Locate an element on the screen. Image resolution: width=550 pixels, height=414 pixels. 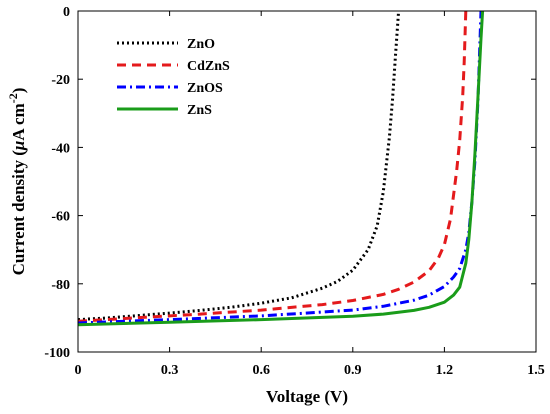
y-tick-label: -80 is located at coordinates (60, 285).